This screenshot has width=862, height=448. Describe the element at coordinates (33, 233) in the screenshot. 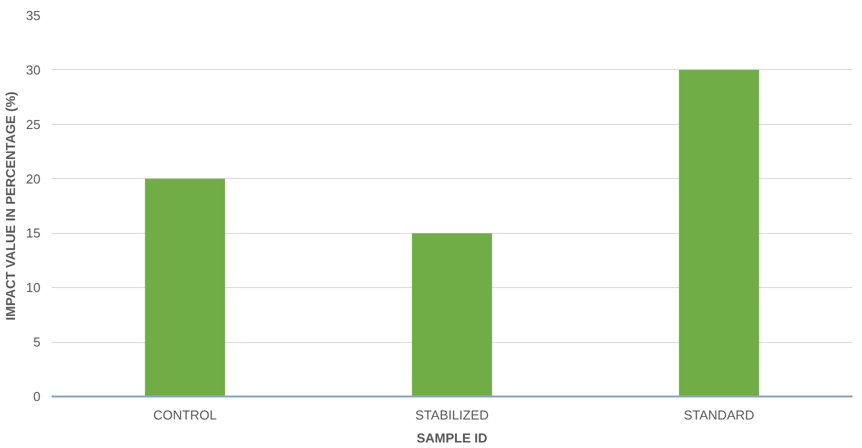

I see `y-tick-label: 15` at that location.